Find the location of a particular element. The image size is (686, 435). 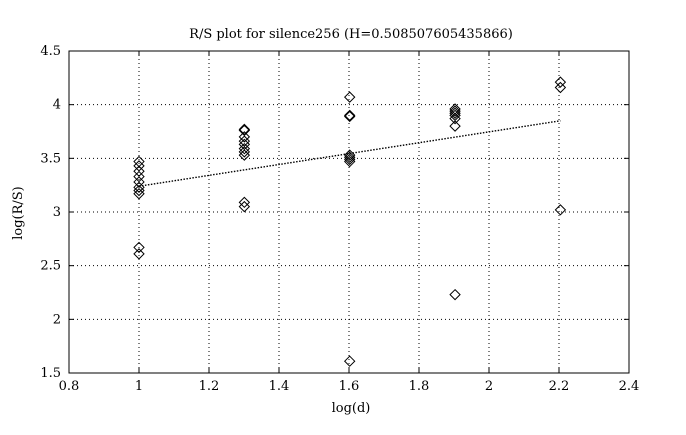

fit-line is located at coordinates (349, 153).